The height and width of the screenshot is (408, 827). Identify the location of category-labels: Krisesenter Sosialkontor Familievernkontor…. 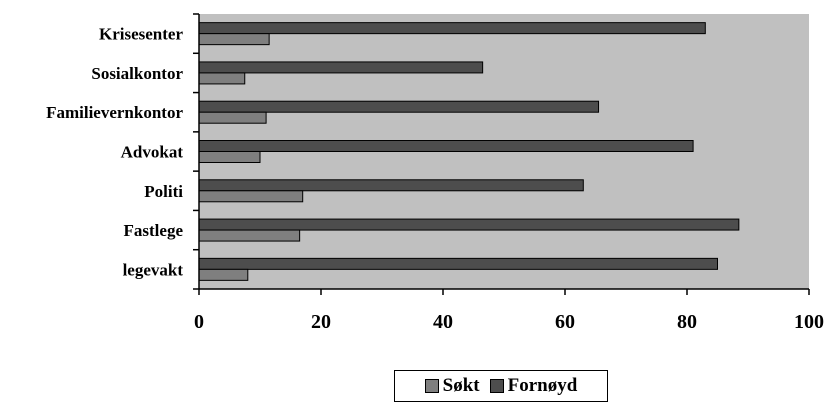
(114, 152).